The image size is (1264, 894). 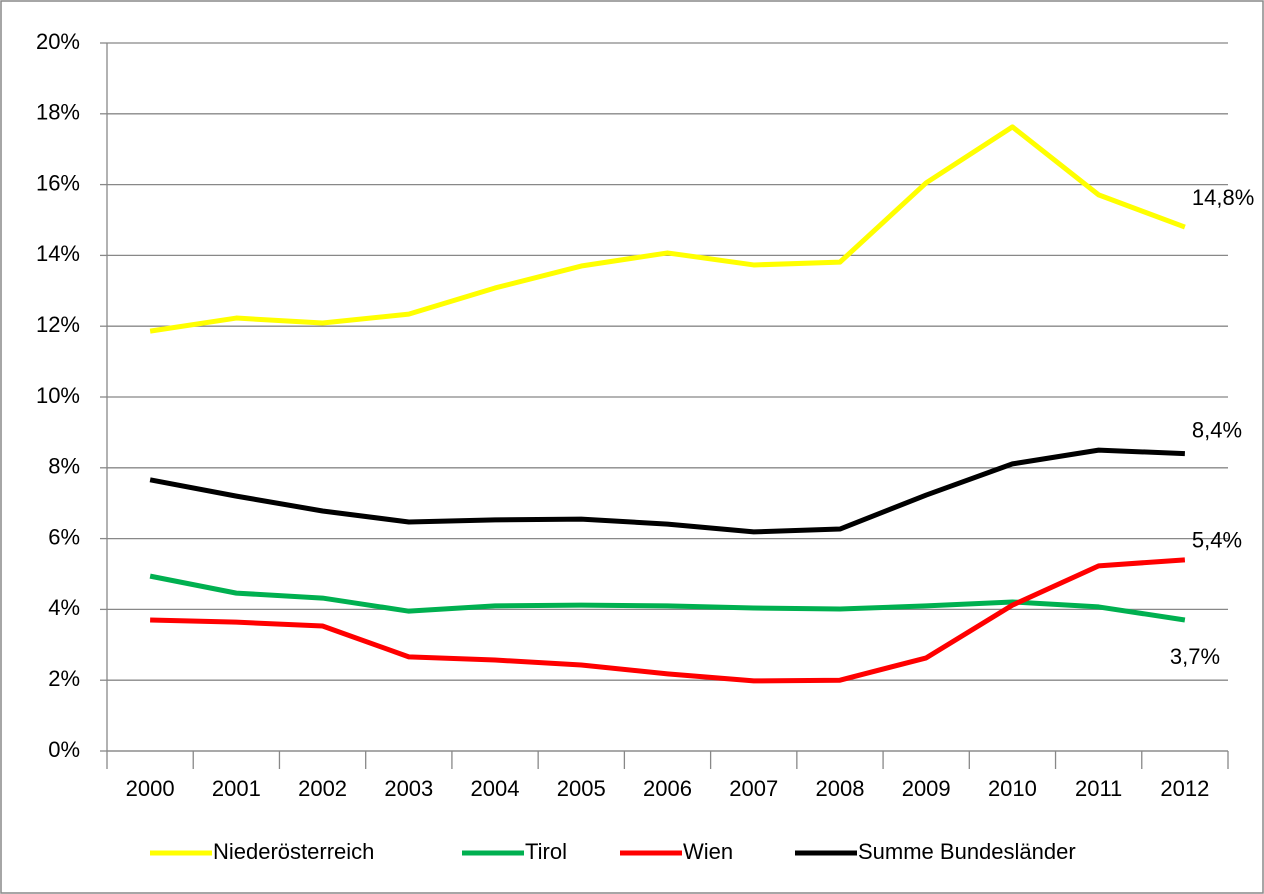 What do you see at coordinates (1184, 788) in the screenshot?
I see `x-tick-label: 2012` at bounding box center [1184, 788].